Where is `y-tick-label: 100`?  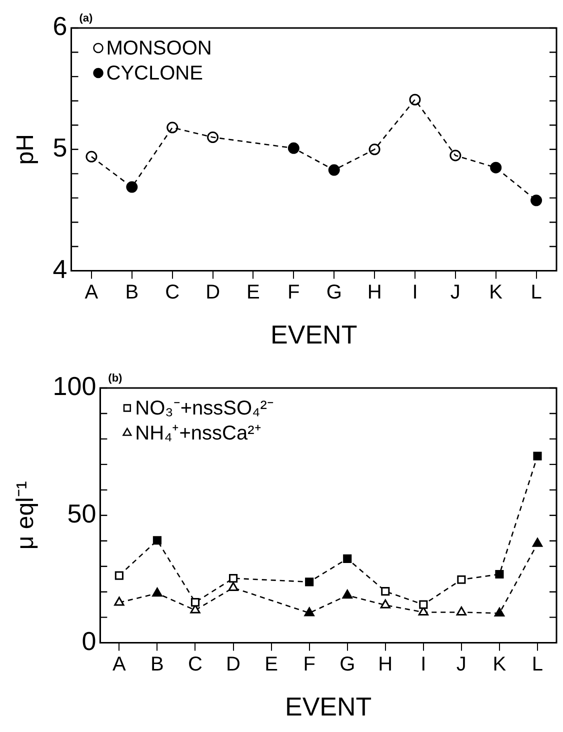
y-tick-label: 100 is located at coordinates (74, 386).